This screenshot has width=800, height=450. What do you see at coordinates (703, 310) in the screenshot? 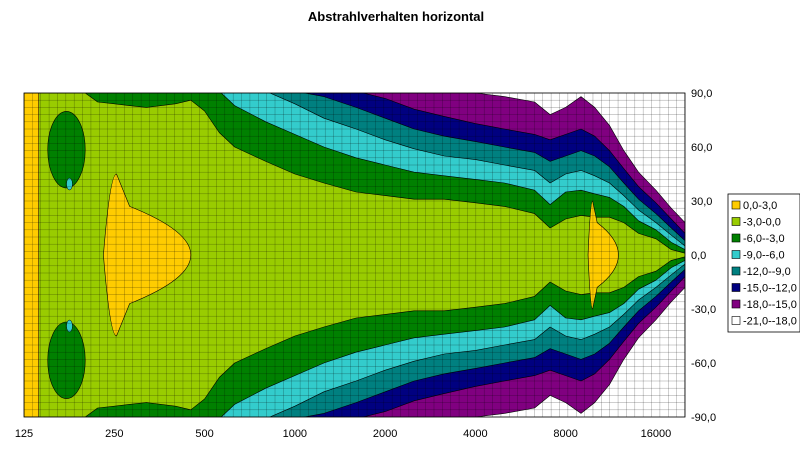
I see `y-tick-label: -30,0` at bounding box center [703, 310].